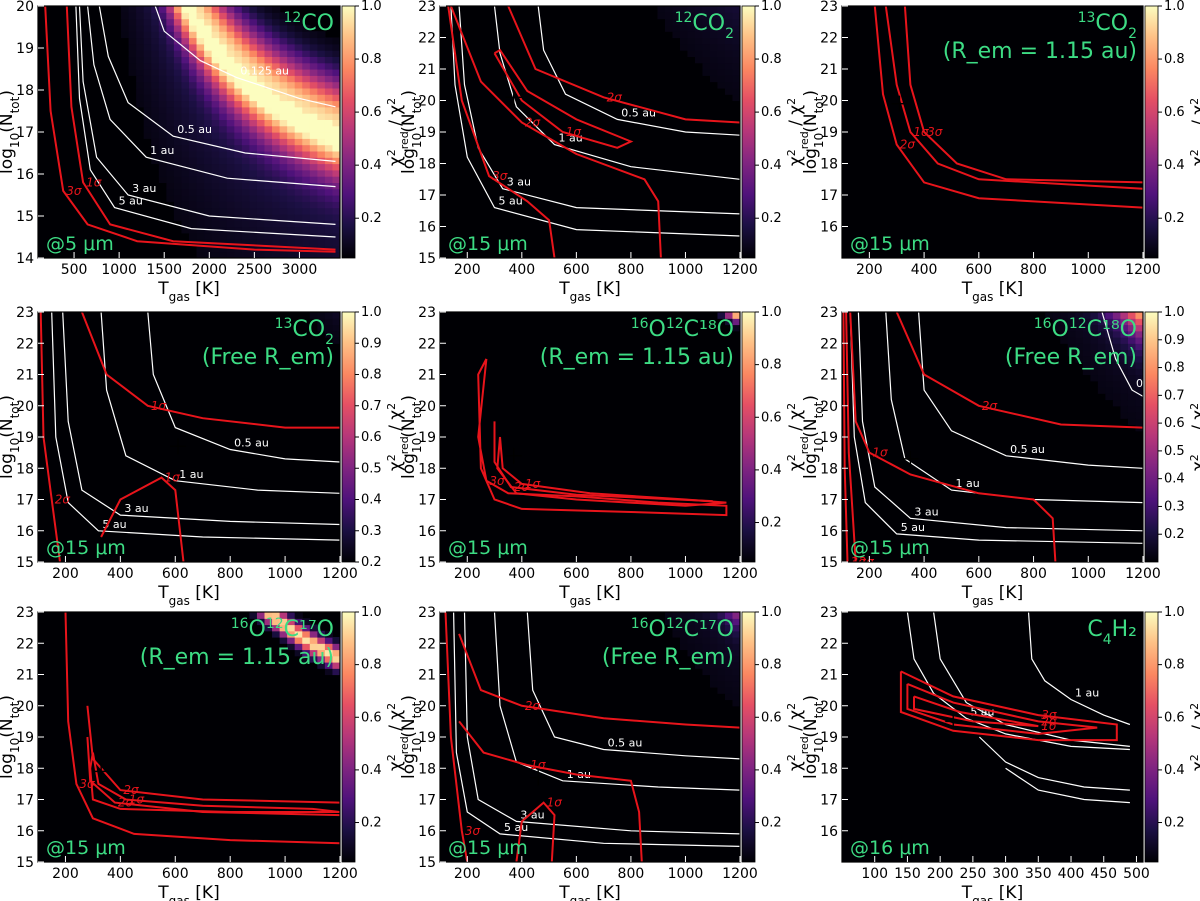 The image size is (1200, 901). I want to click on best-fit-marker, so click(899, 103).